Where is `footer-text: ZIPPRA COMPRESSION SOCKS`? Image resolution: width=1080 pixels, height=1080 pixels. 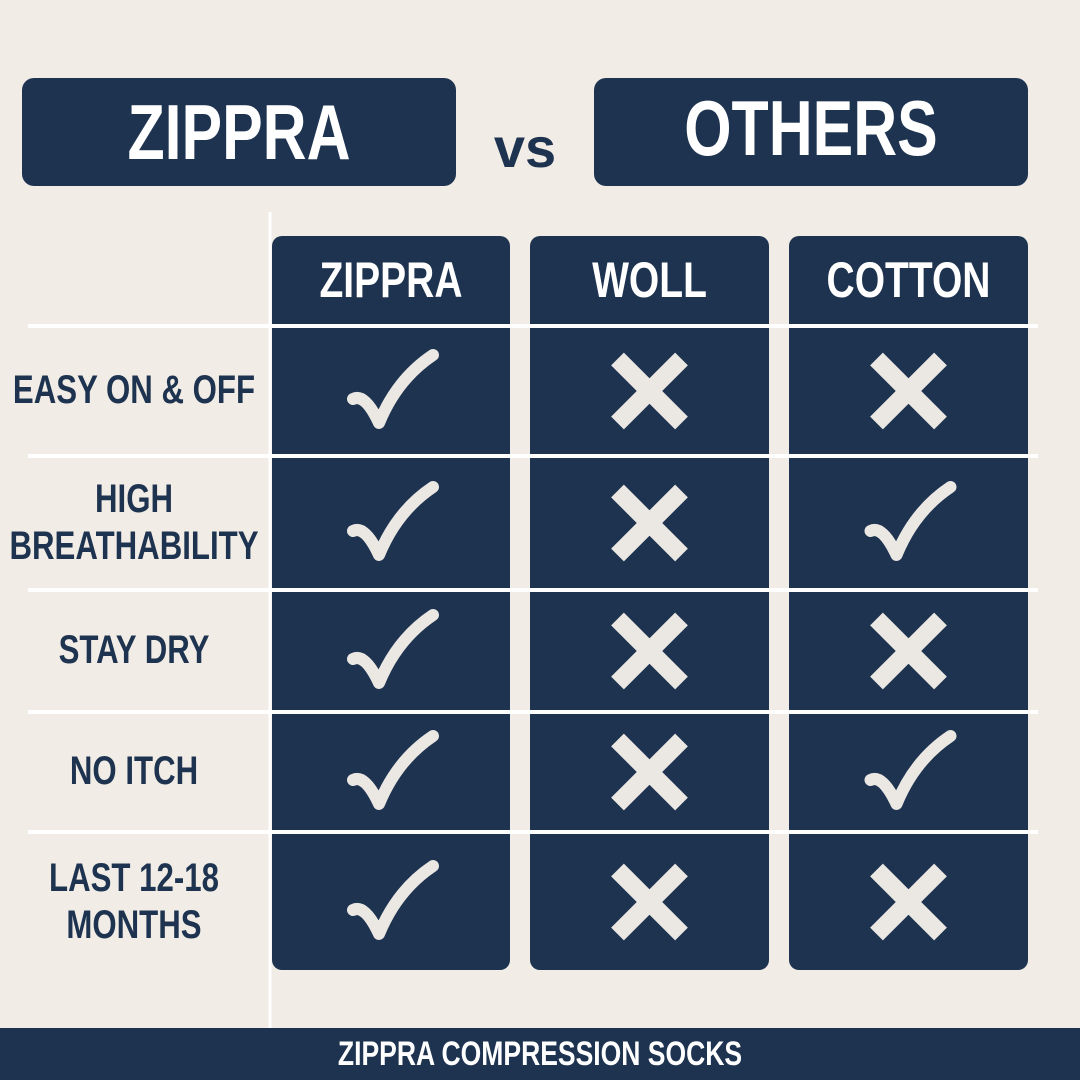
footer-text: ZIPPRA COMPRESSION SOCKS is located at coordinates (540, 1053).